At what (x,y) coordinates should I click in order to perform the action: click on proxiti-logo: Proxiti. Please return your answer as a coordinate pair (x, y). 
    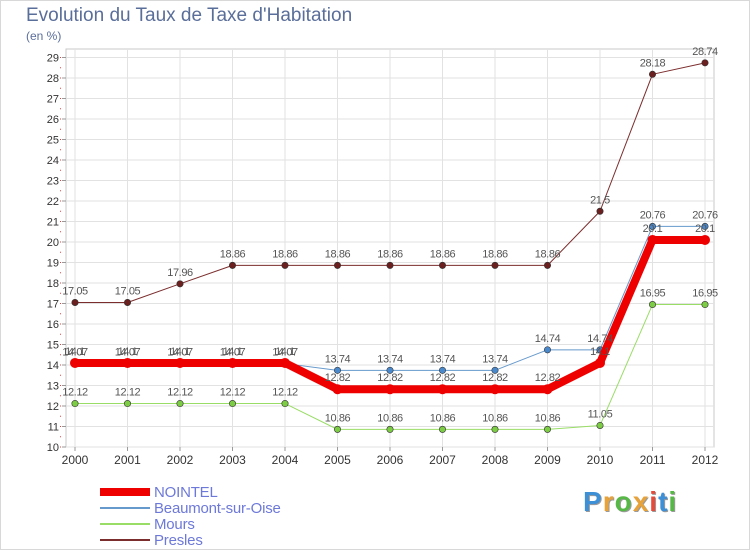
    Looking at the image, I should click on (630, 502).